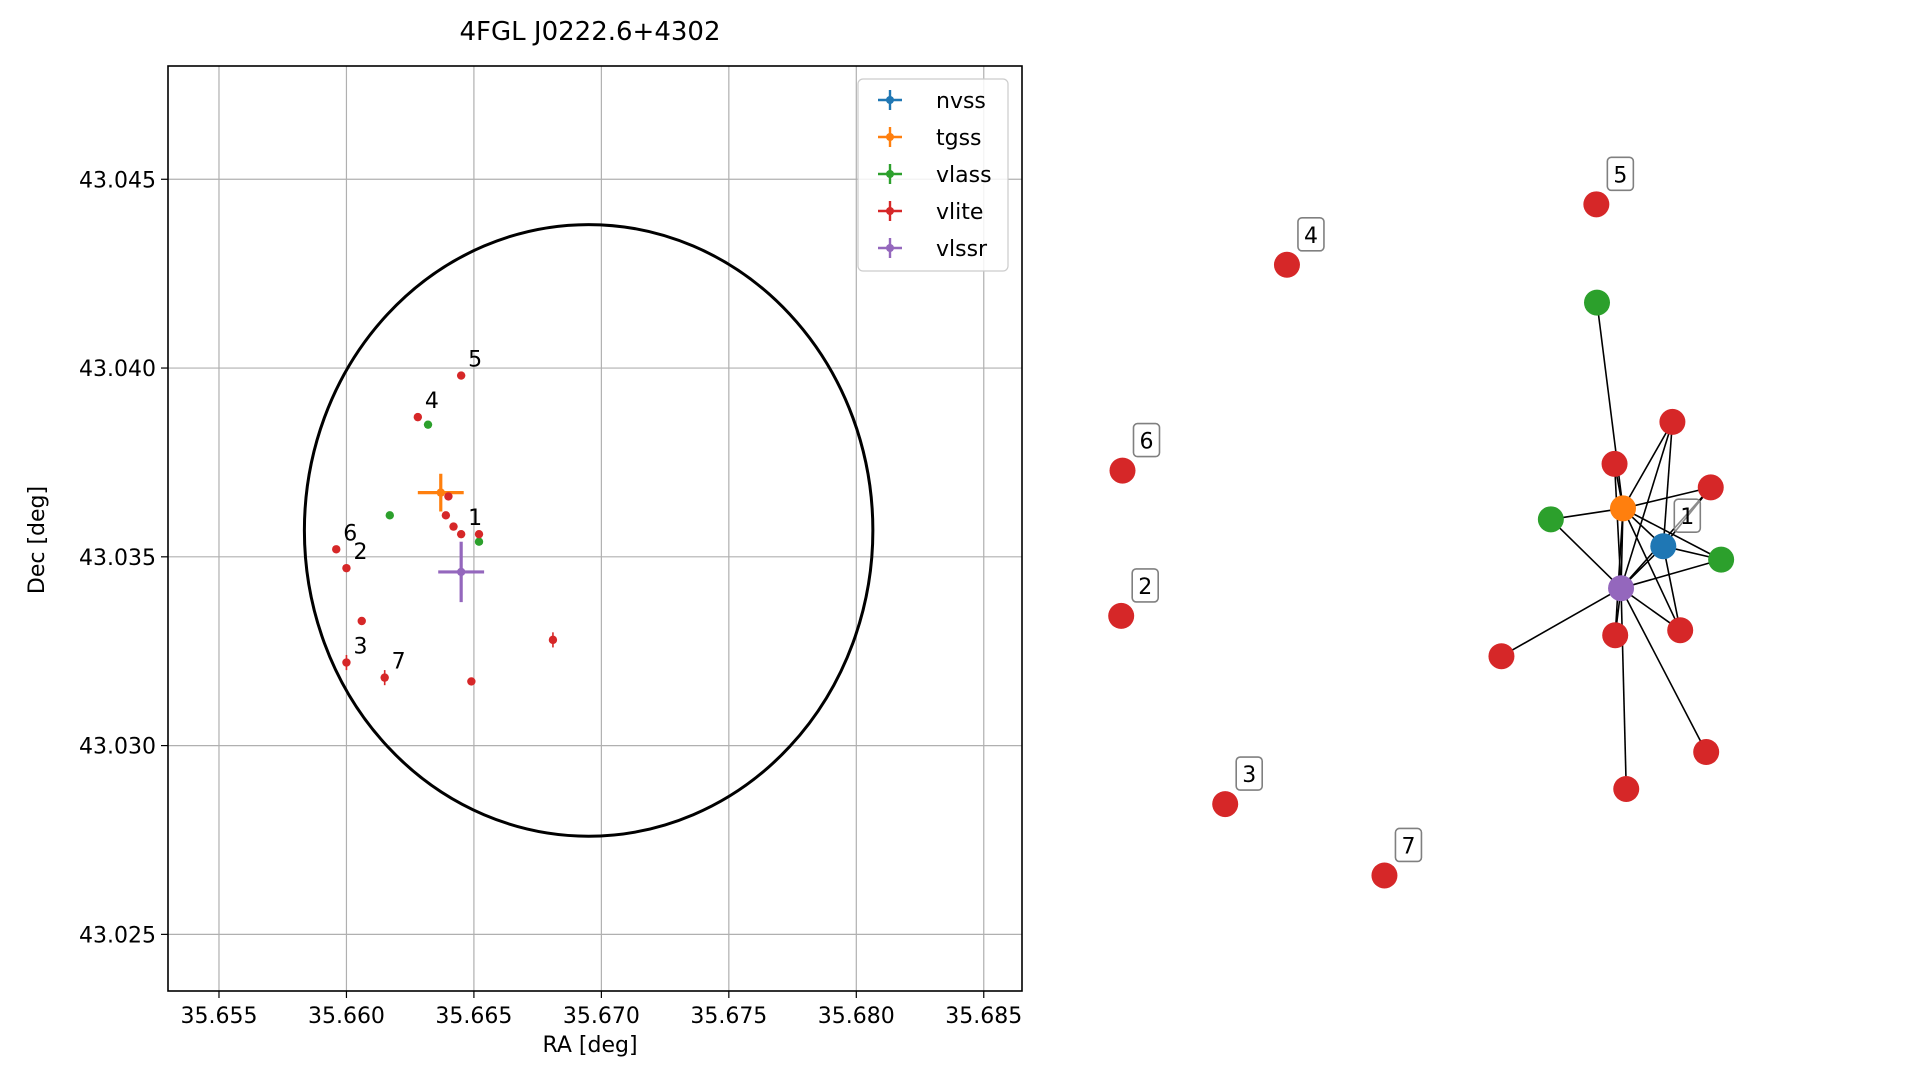 The height and width of the screenshot is (1080, 1919). Describe the element at coordinates (360, 552) in the screenshot. I see `source-label-2: 2` at that location.